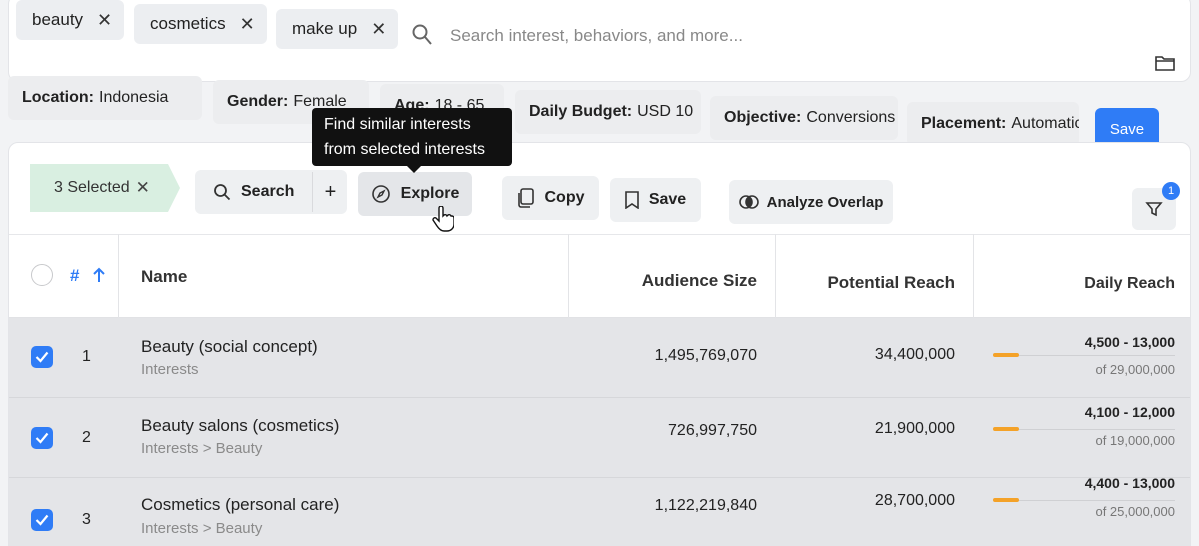 The height and width of the screenshot is (546, 1199). I want to click on tag-label: beauty, so click(58, 19).